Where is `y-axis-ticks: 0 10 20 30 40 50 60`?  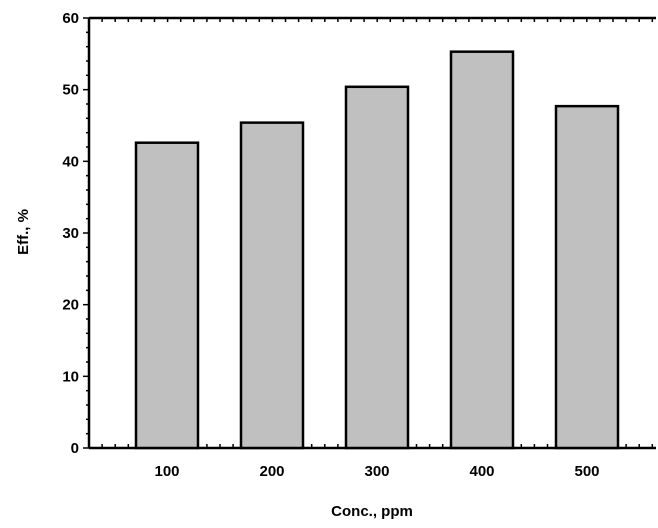 y-axis-ticks: 0 10 20 30 40 50 60 is located at coordinates (75, 233).